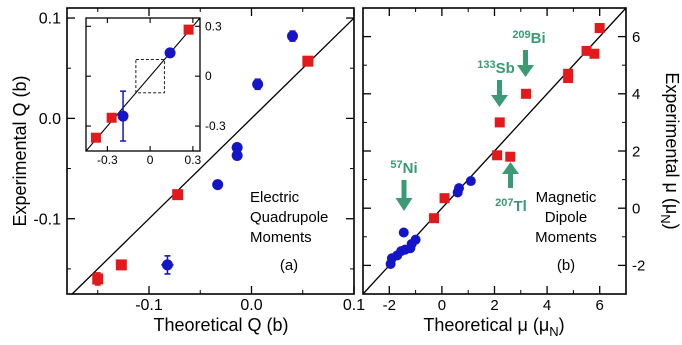  I want to click on isotope-sb-133-label: 133Sb, so click(496, 68).